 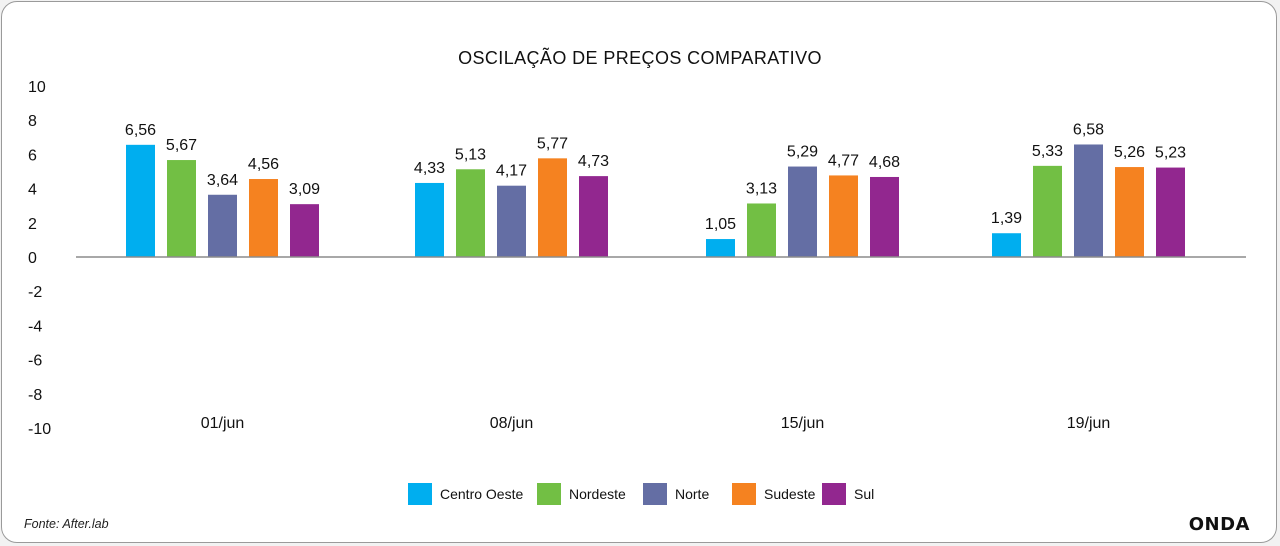 I want to click on legend-label: Centro Oeste, so click(x=481, y=494).